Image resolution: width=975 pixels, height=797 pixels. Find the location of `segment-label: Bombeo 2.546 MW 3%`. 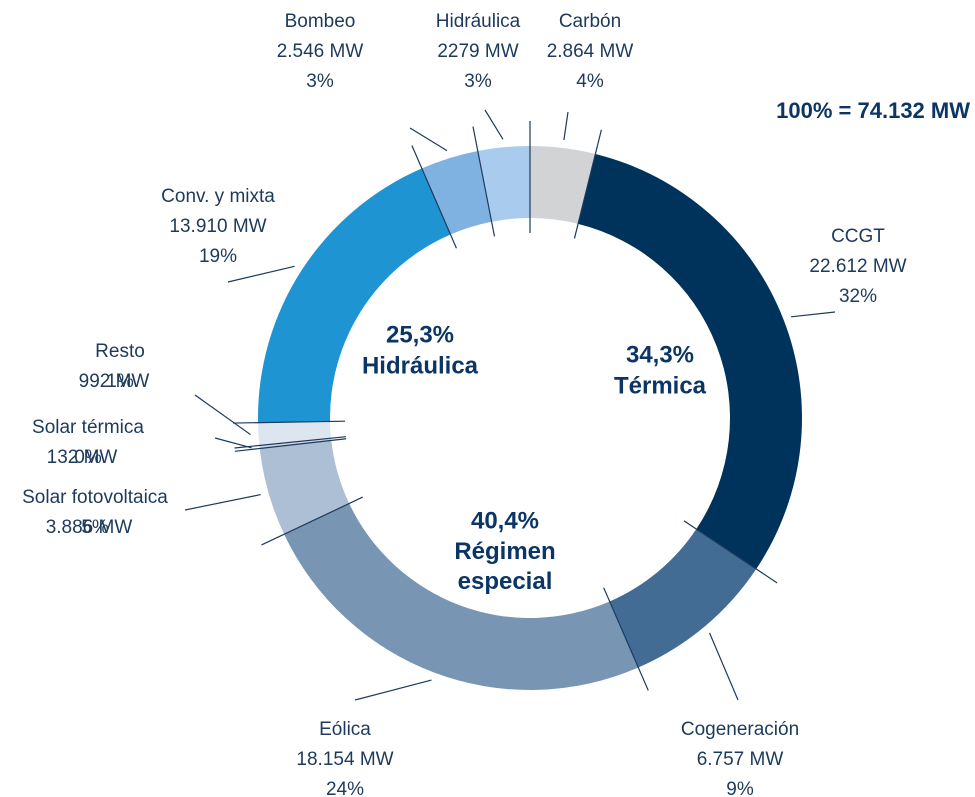

segment-label: Bombeo 2.546 MW 3% is located at coordinates (320, 51).